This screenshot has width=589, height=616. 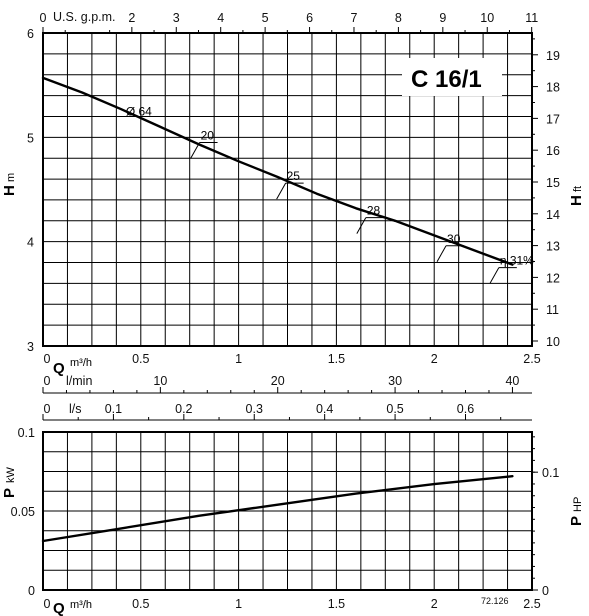 What do you see at coordinates (465, 409) in the screenshot?
I see `tick-label: 0.6` at bounding box center [465, 409].